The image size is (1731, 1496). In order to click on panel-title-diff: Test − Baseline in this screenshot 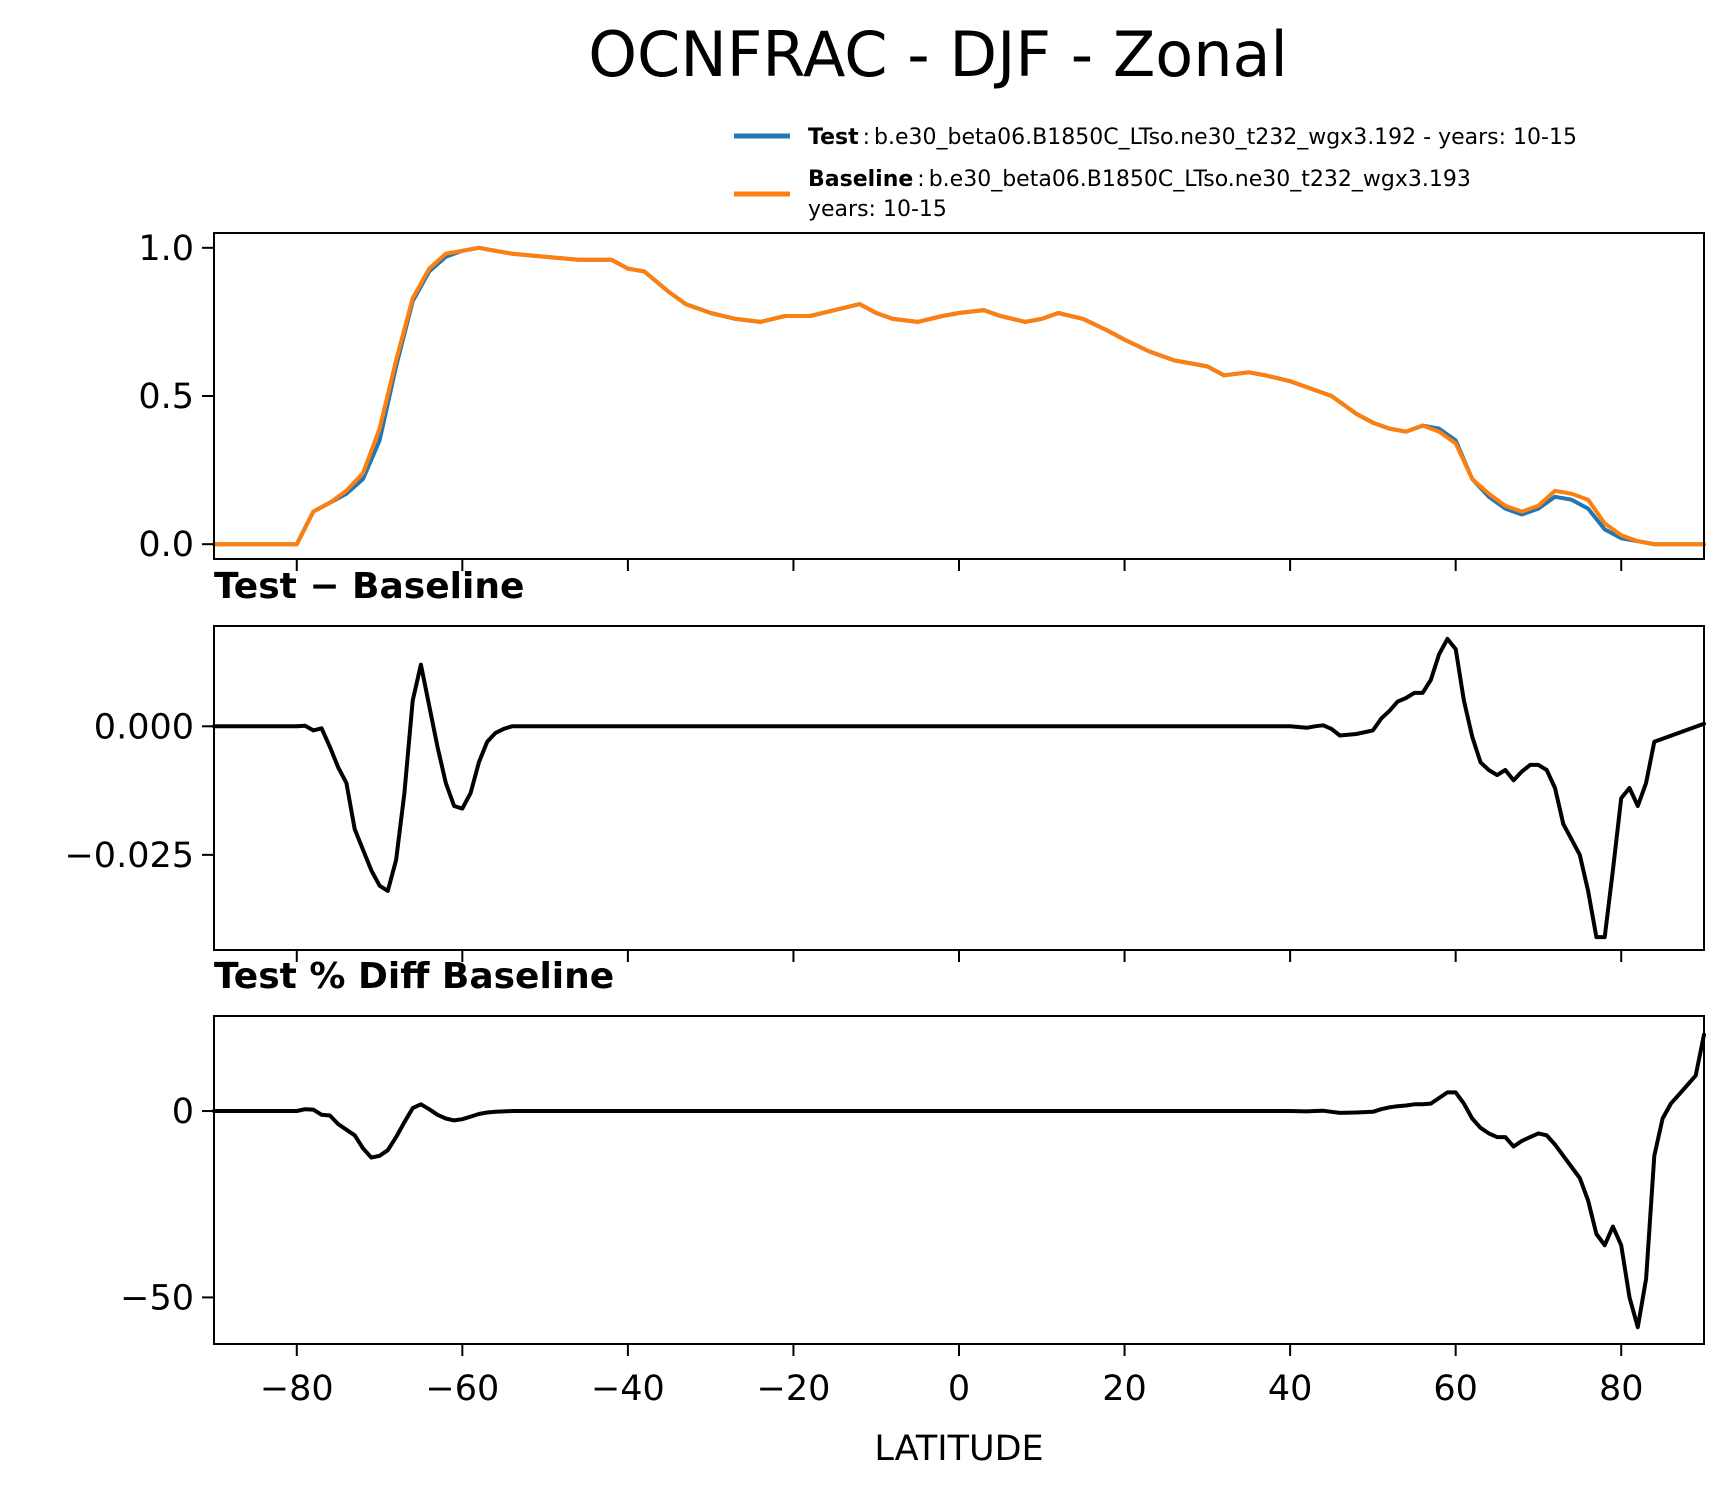, I will do `click(369, 586)`.